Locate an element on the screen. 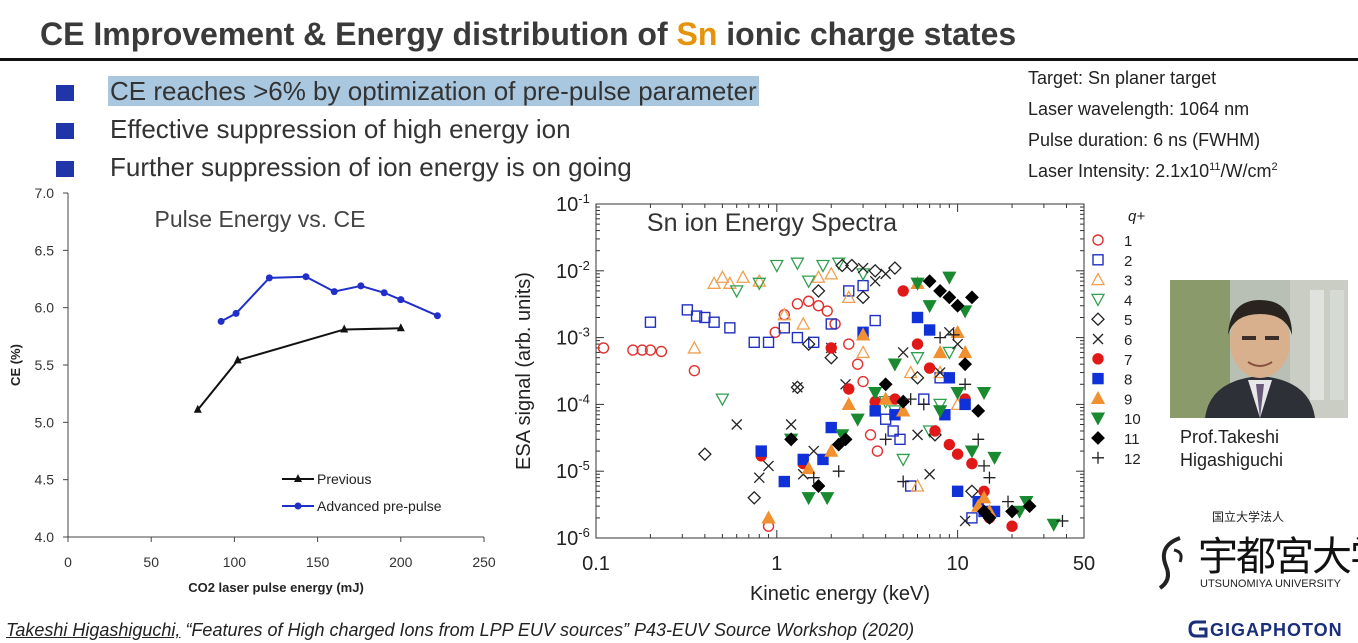 This screenshot has width=1358, height=643. legend-marker-q12 is located at coordinates (1098, 457).